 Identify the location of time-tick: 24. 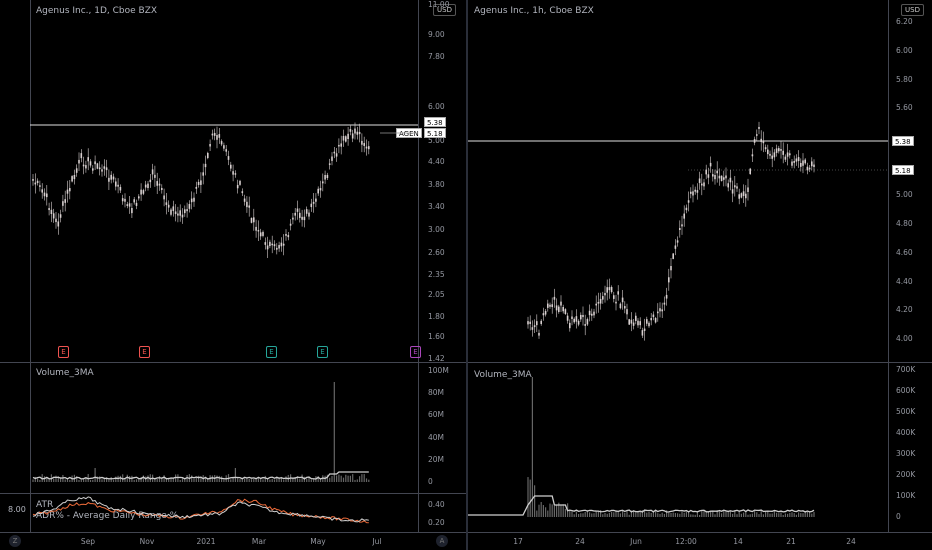
(851, 541).